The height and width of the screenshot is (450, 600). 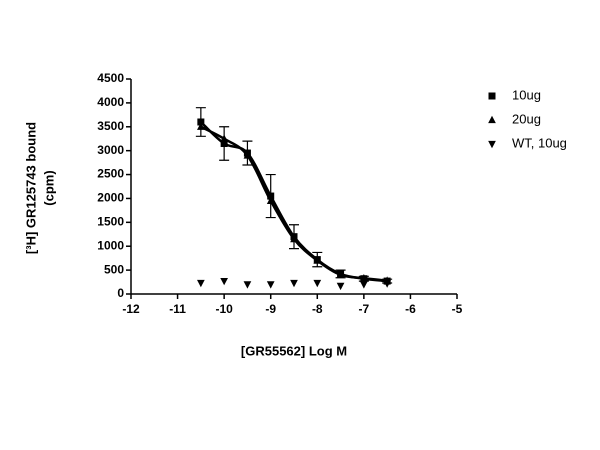 I want to click on legend-label: 20ug, so click(x=526, y=118).